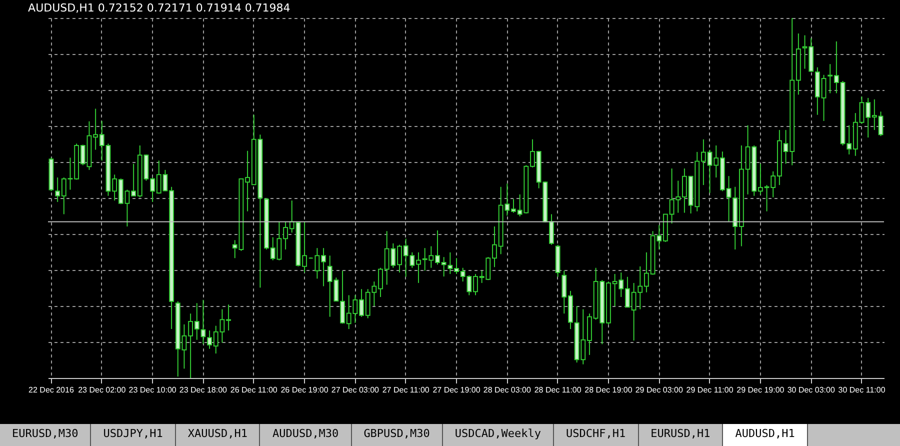 The image size is (900, 446). I want to click on text: GBPUSD,M30, so click(397, 435).